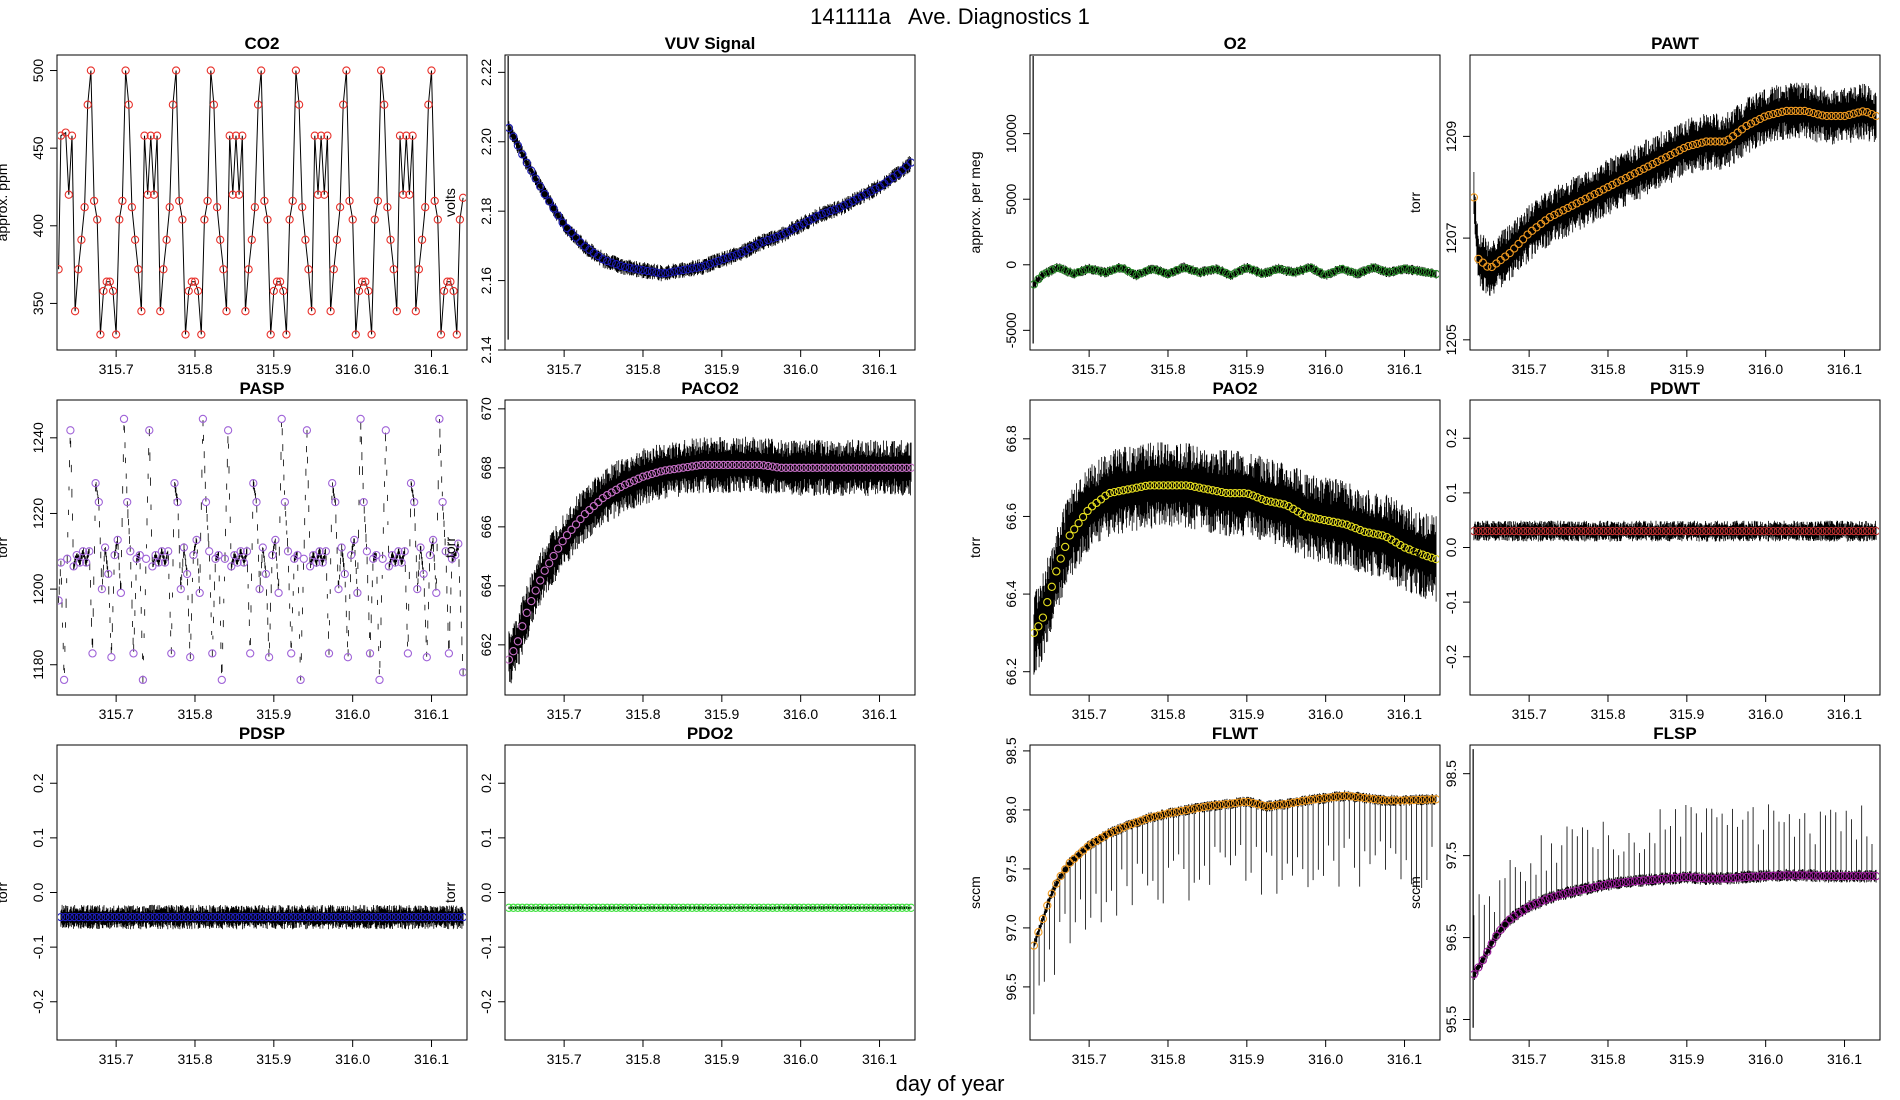  I want to click on panel-title: PACO2, so click(709, 388).